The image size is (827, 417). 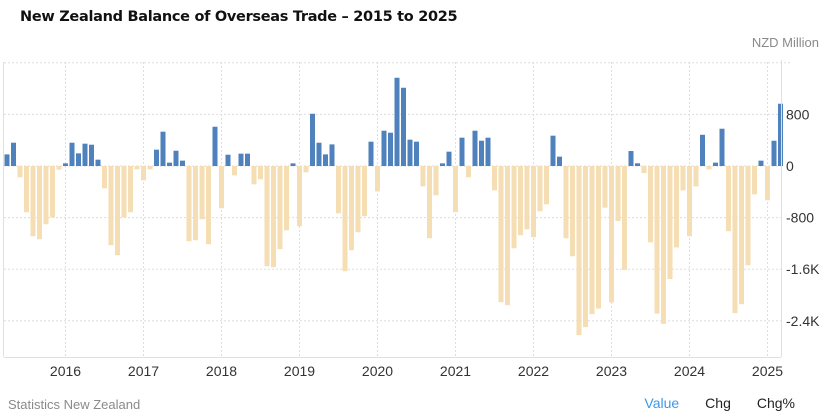 I want to click on tab-chg-percent: Chg%, so click(x=775, y=403).